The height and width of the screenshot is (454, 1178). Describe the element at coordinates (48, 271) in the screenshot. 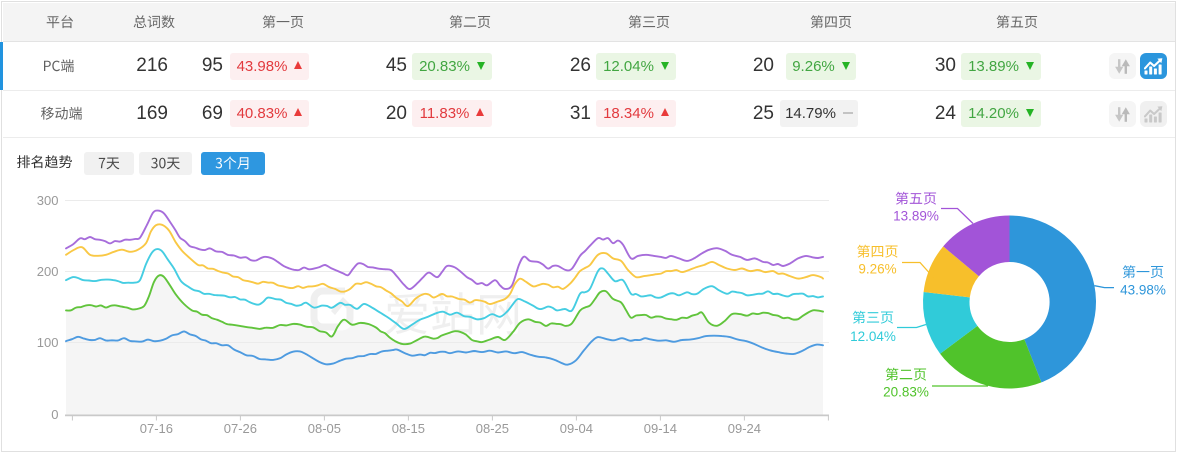

I see `svg-text: 200` at that location.